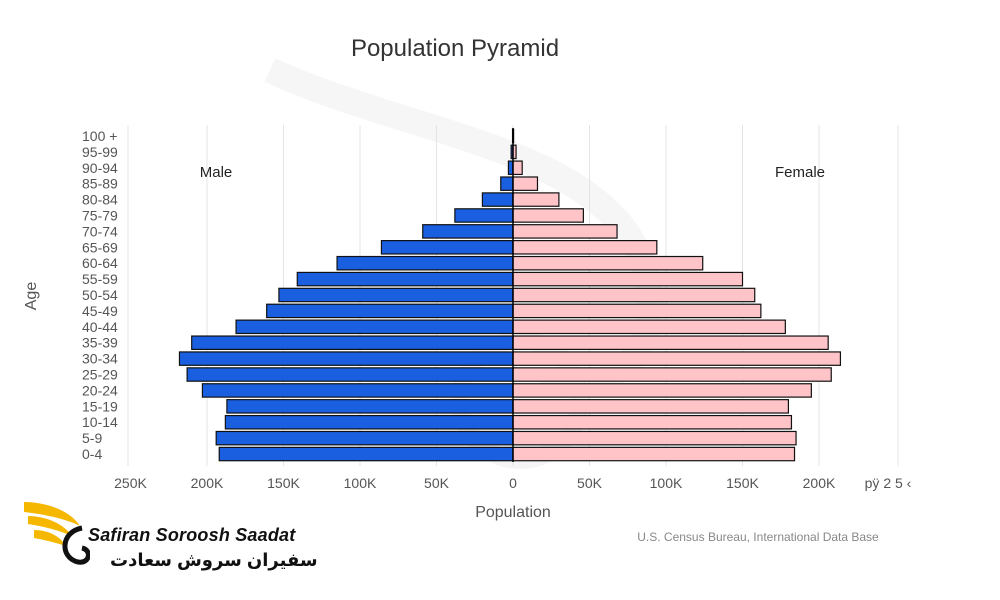  Describe the element at coordinates (888, 483) in the screenshot. I see `x-tick-trailing: pÿ 2 5 ‹` at that location.